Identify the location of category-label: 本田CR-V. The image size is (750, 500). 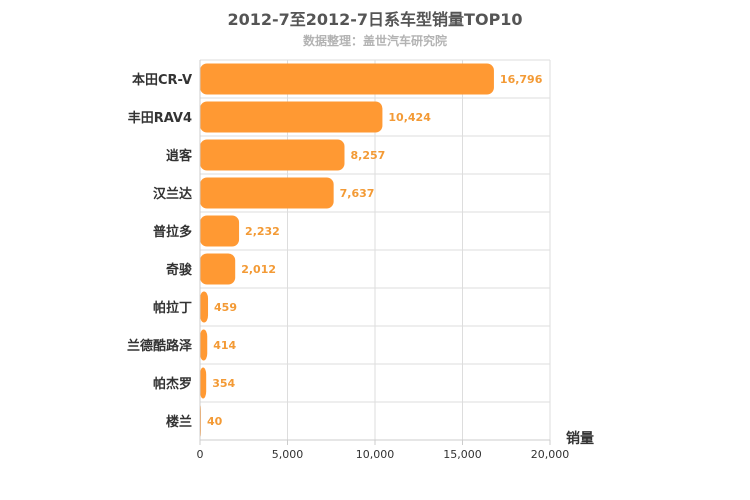
(162, 80).